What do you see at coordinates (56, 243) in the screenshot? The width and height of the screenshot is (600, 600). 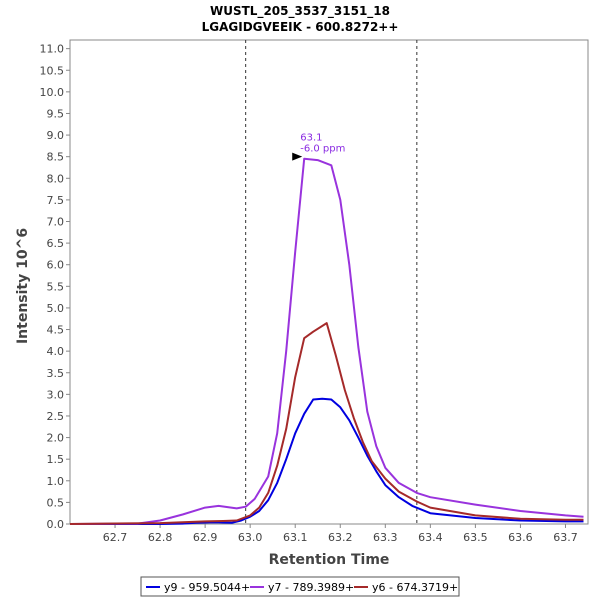 I see `y-tick-label: 6.5` at bounding box center [56, 243].